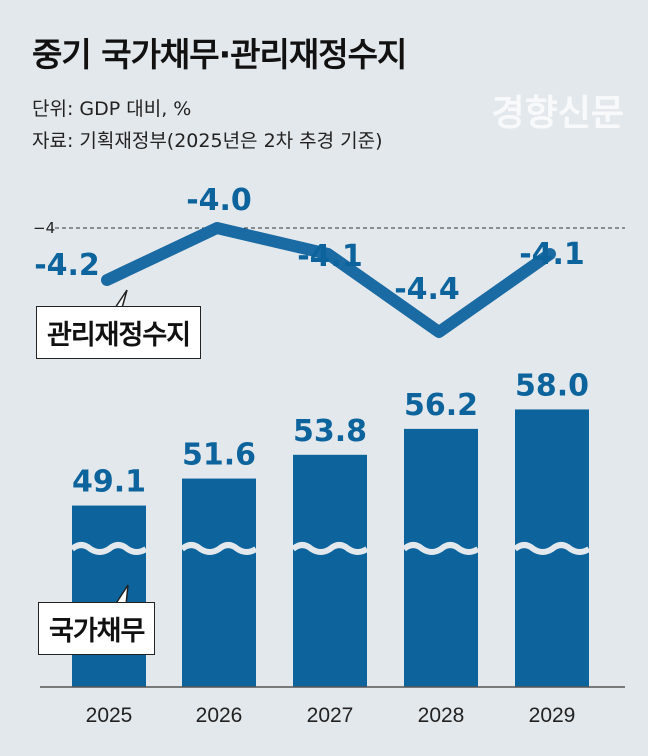 The image size is (648, 756). Describe the element at coordinates (97, 628) in the screenshot. I see `bar-callout: 국가채무` at that location.